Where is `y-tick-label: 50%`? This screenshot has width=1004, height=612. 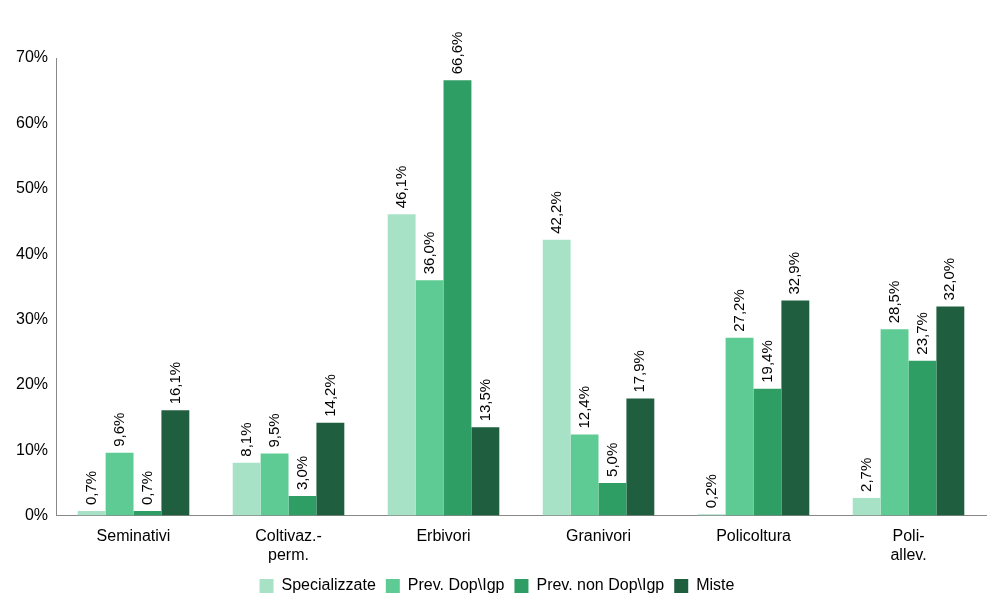 y-tick-label: 50% is located at coordinates (32, 188).